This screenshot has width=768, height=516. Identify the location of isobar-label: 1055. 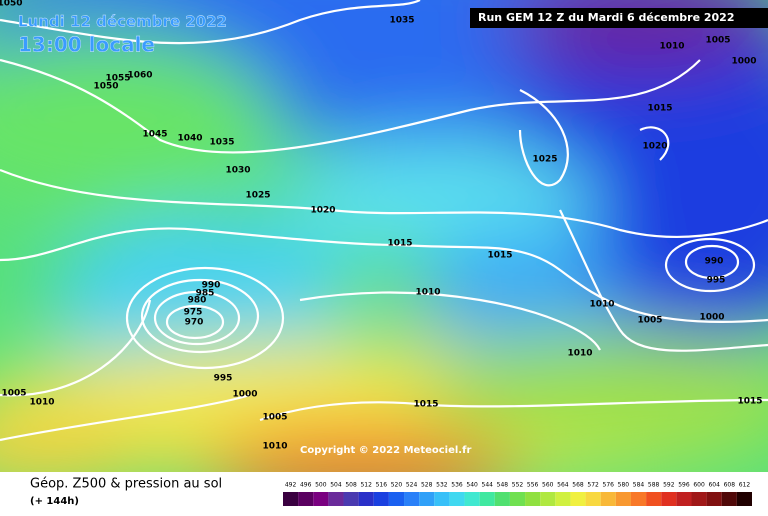
(117, 79).